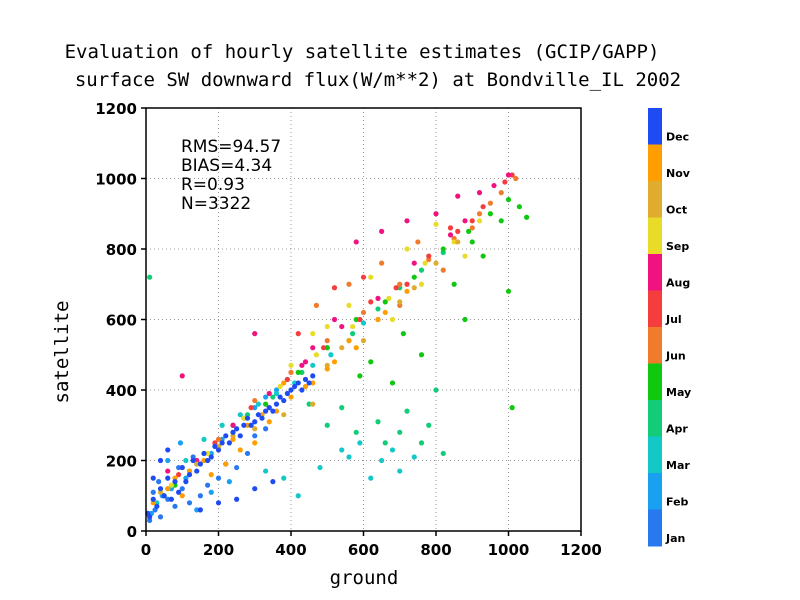 This screenshot has width=800, height=600. I want to click on x-axis-ticks: 0 200 400 600 800 1000 1200, so click(371, 545).